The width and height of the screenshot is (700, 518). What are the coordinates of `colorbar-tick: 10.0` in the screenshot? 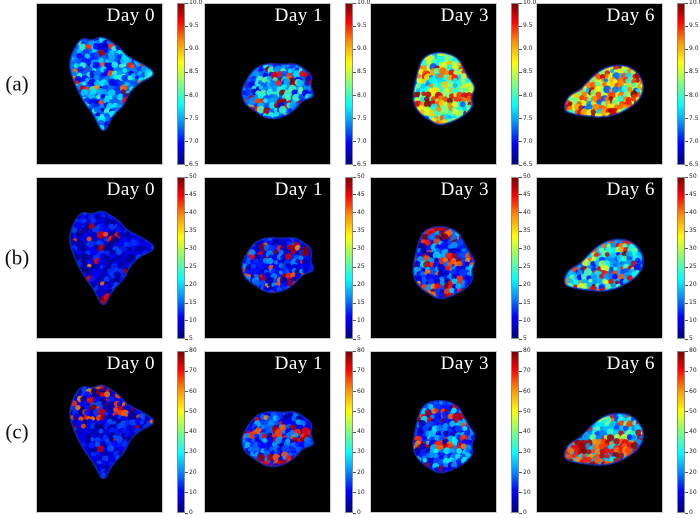 It's located at (527, 3).